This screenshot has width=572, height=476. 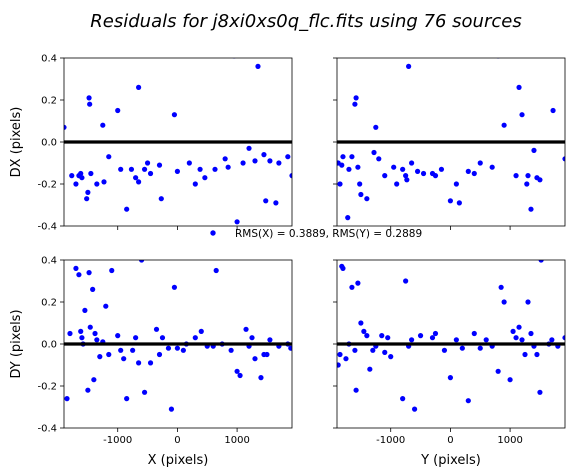 What do you see at coordinates (49, 261) in the screenshot?
I see `y-tick-label: 0.4` at bounding box center [49, 261].